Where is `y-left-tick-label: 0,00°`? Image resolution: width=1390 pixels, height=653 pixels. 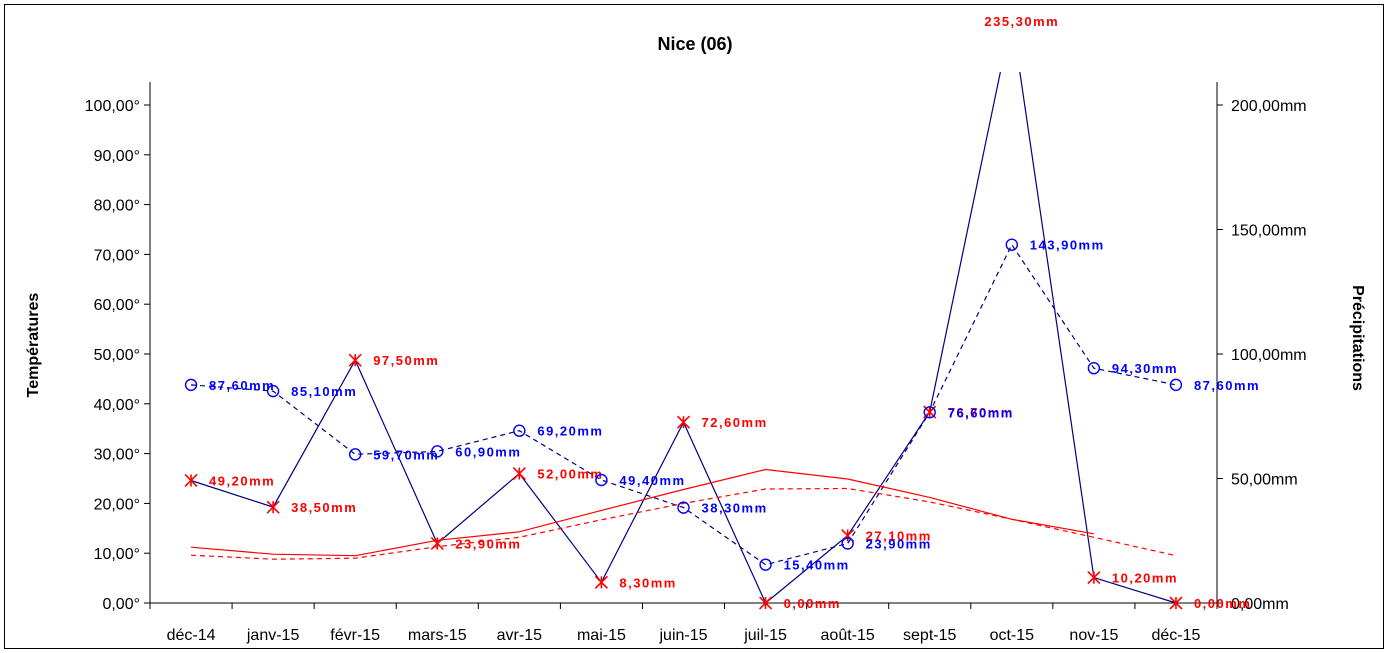 y-left-tick-label: 0,00° is located at coordinates (121, 604).